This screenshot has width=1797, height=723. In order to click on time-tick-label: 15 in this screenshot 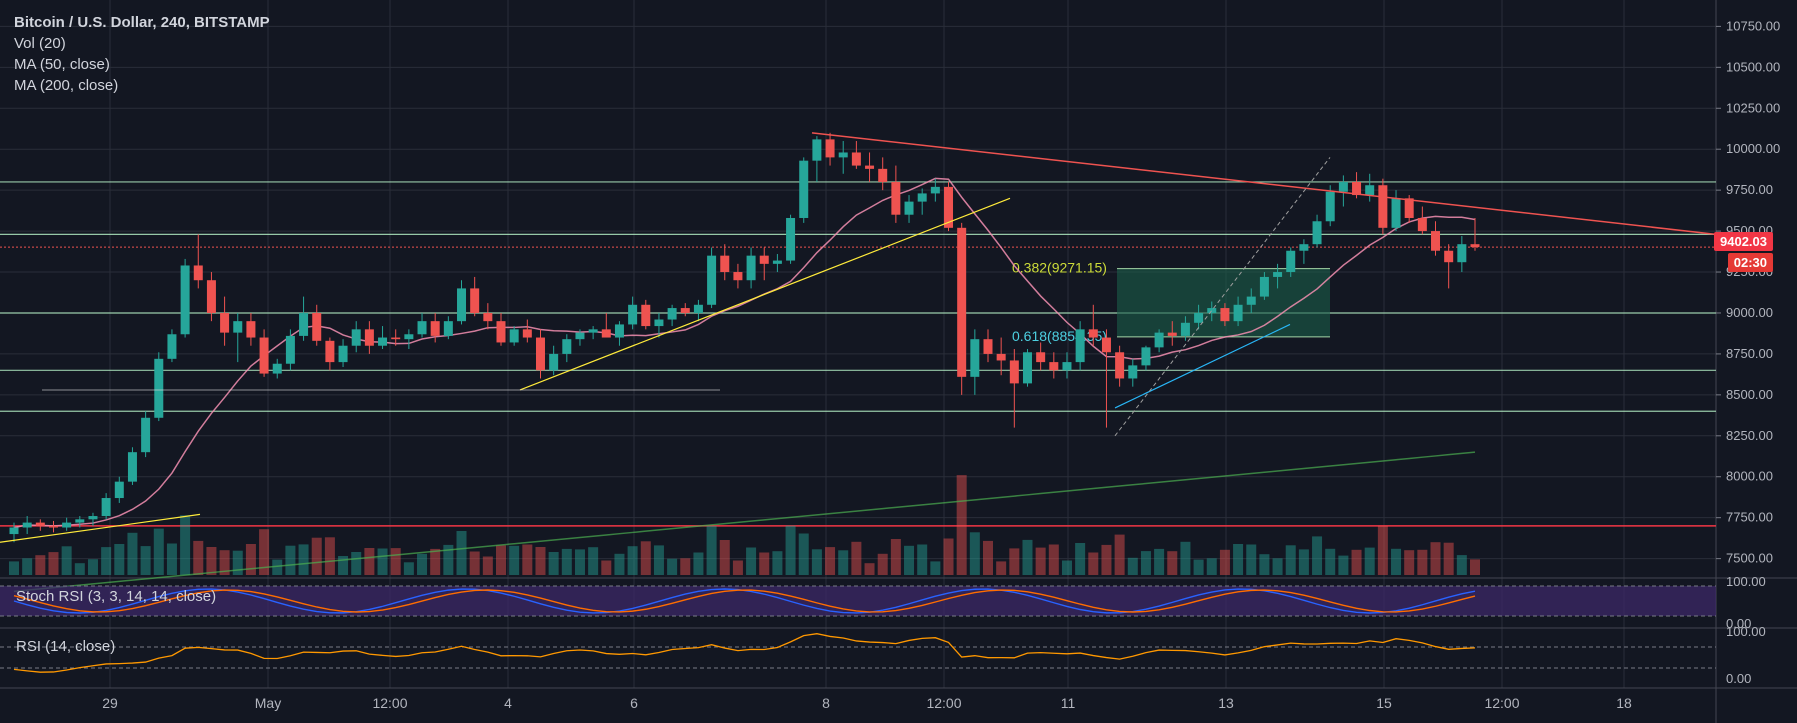, I will do `click(1384, 703)`.